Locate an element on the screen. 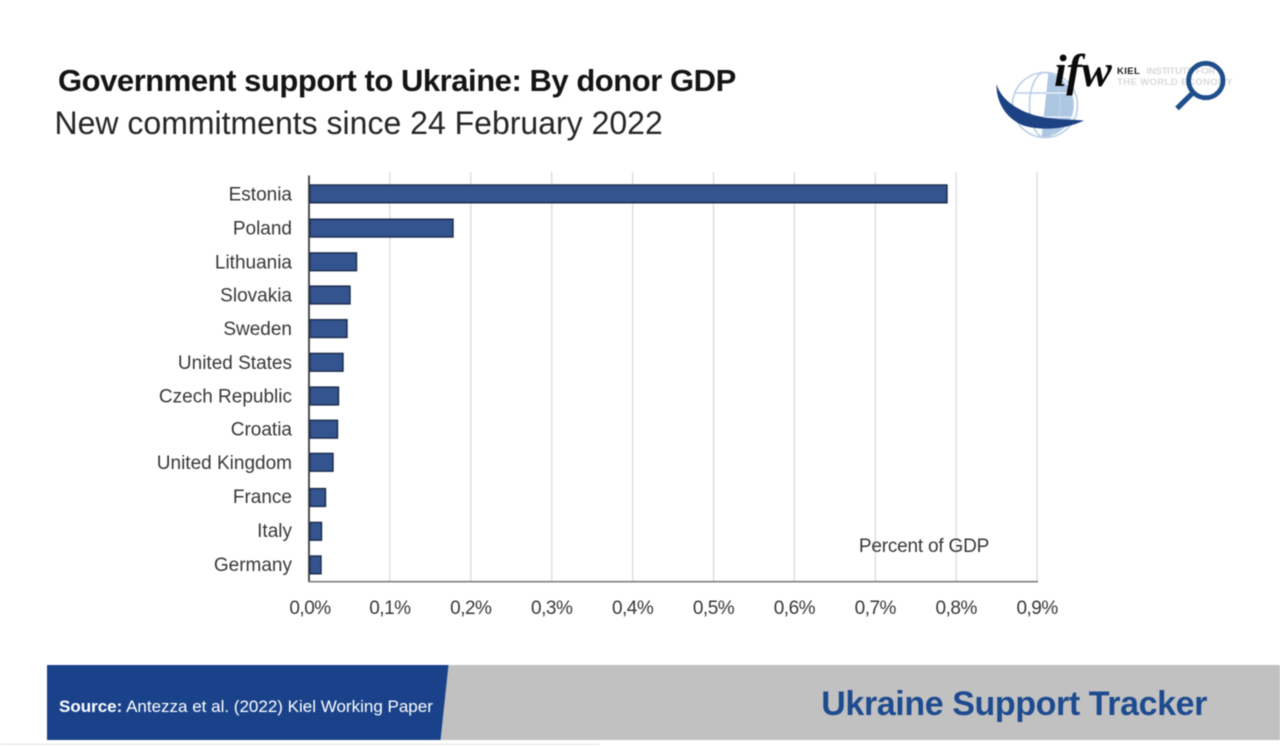 The image size is (1280, 748). svg-text: 0,6% is located at coordinates (795, 608).